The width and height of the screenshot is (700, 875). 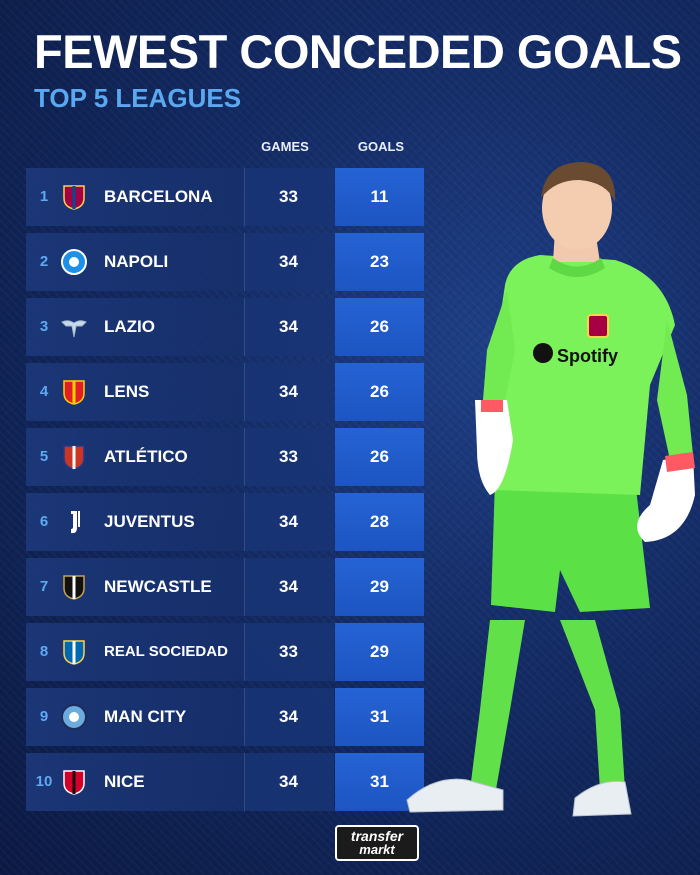 What do you see at coordinates (74, 652) in the screenshot?
I see `real-sociedad-crest-icon` at bounding box center [74, 652].